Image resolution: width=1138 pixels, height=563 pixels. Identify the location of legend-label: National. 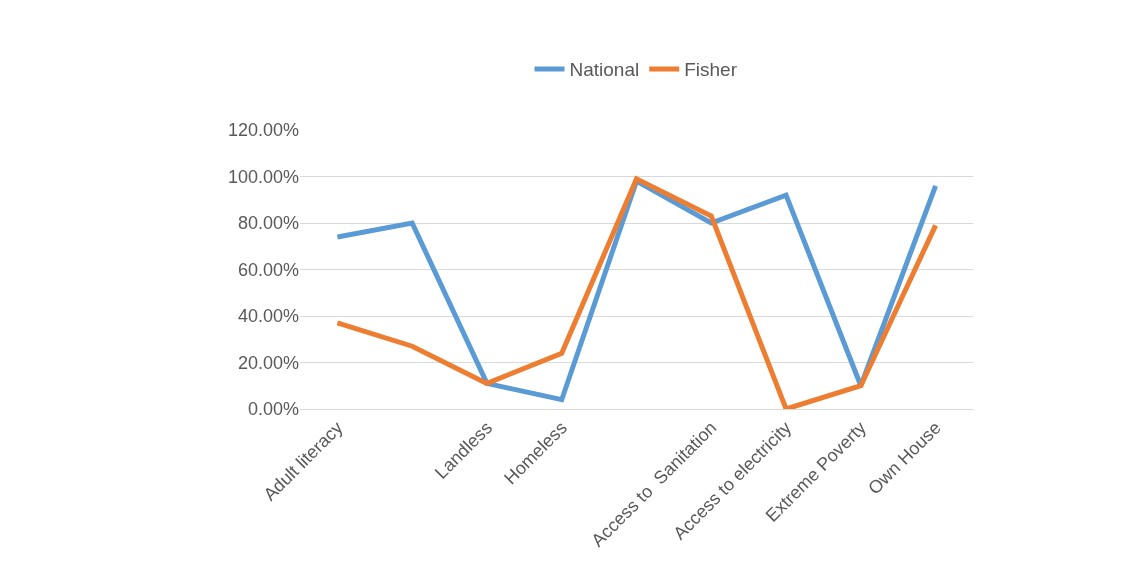
(604, 70).